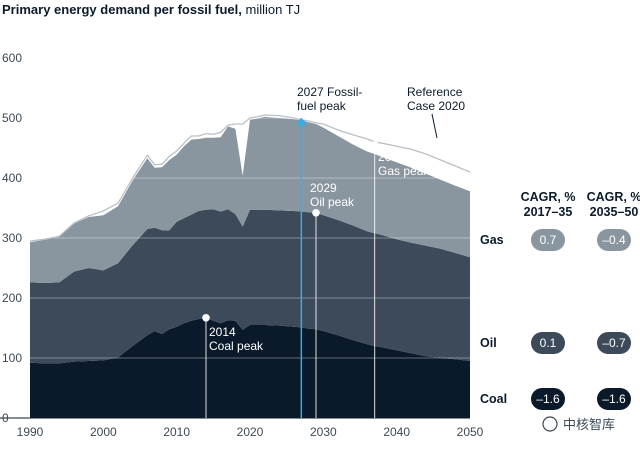  I want to click on y-tick-label: 0, so click(5, 418).